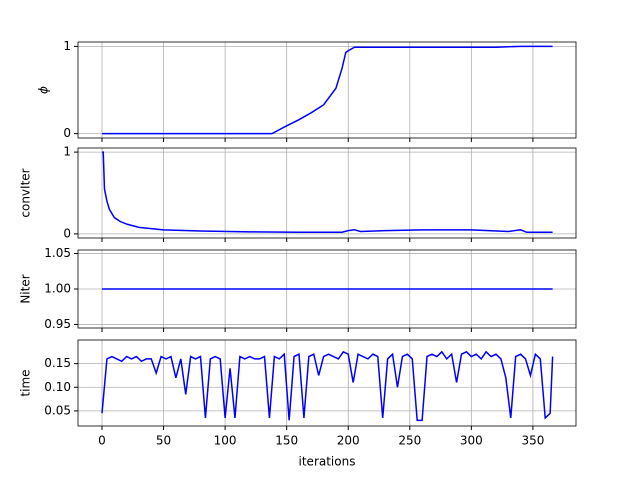 This screenshot has height=480, width=640. Describe the element at coordinates (57, 387) in the screenshot. I see `y-tick-label: 0.10` at that location.